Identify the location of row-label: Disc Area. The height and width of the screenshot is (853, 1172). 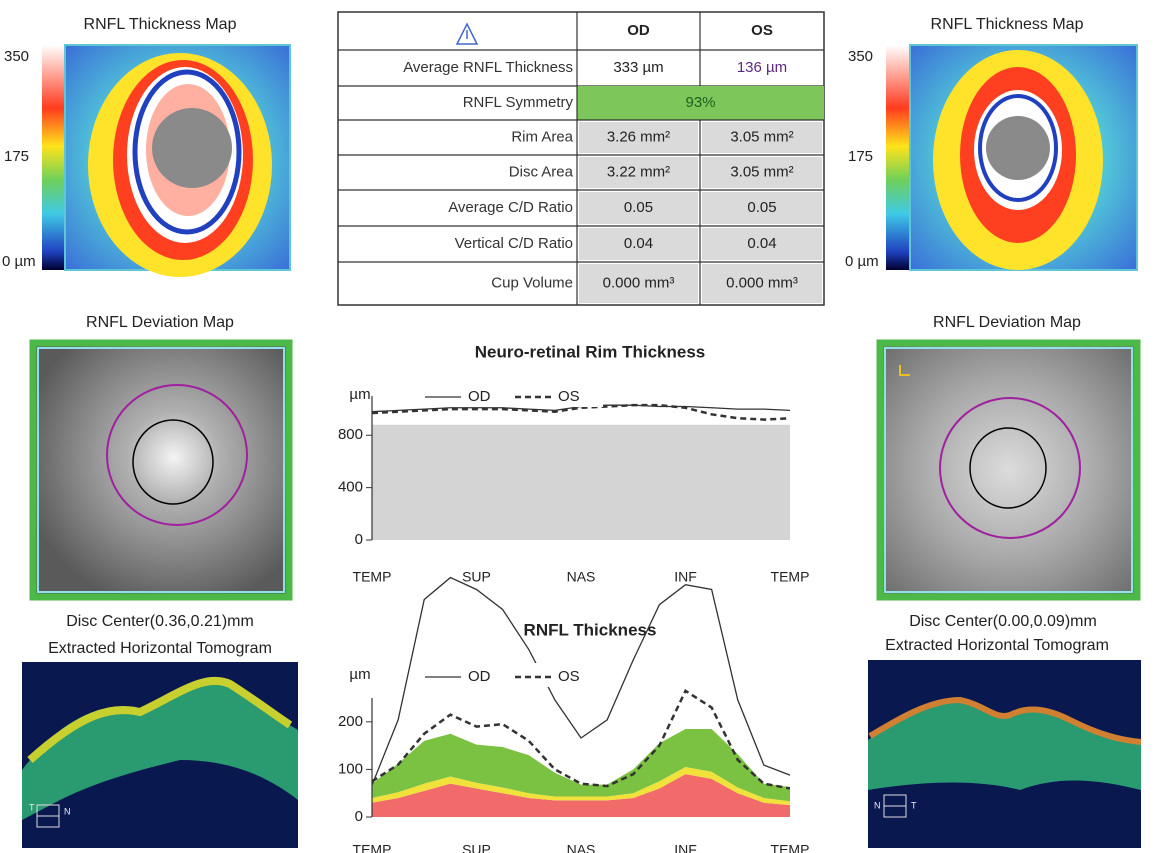
(541, 171).